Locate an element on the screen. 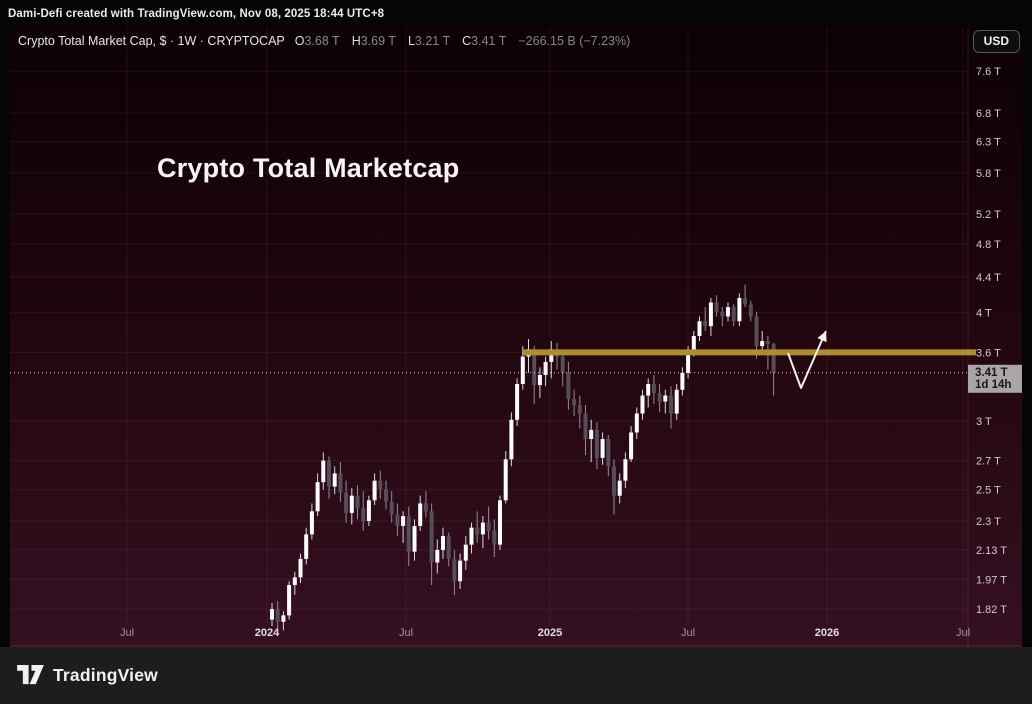  svg-text: 1d 14h is located at coordinates (993, 385).